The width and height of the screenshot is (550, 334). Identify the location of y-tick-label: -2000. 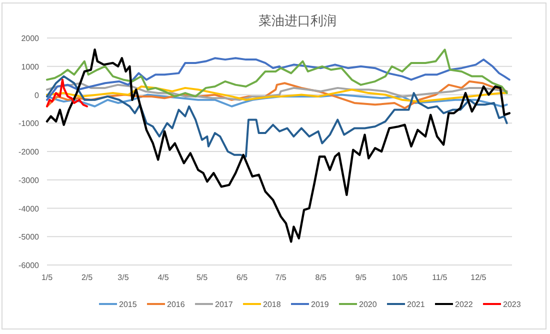
(29, 152).